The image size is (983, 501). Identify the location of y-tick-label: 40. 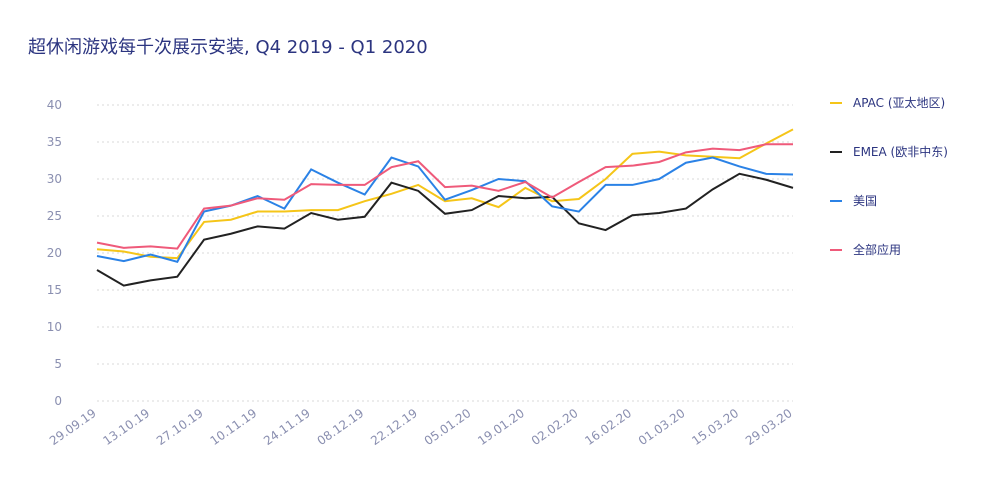
(54, 105).